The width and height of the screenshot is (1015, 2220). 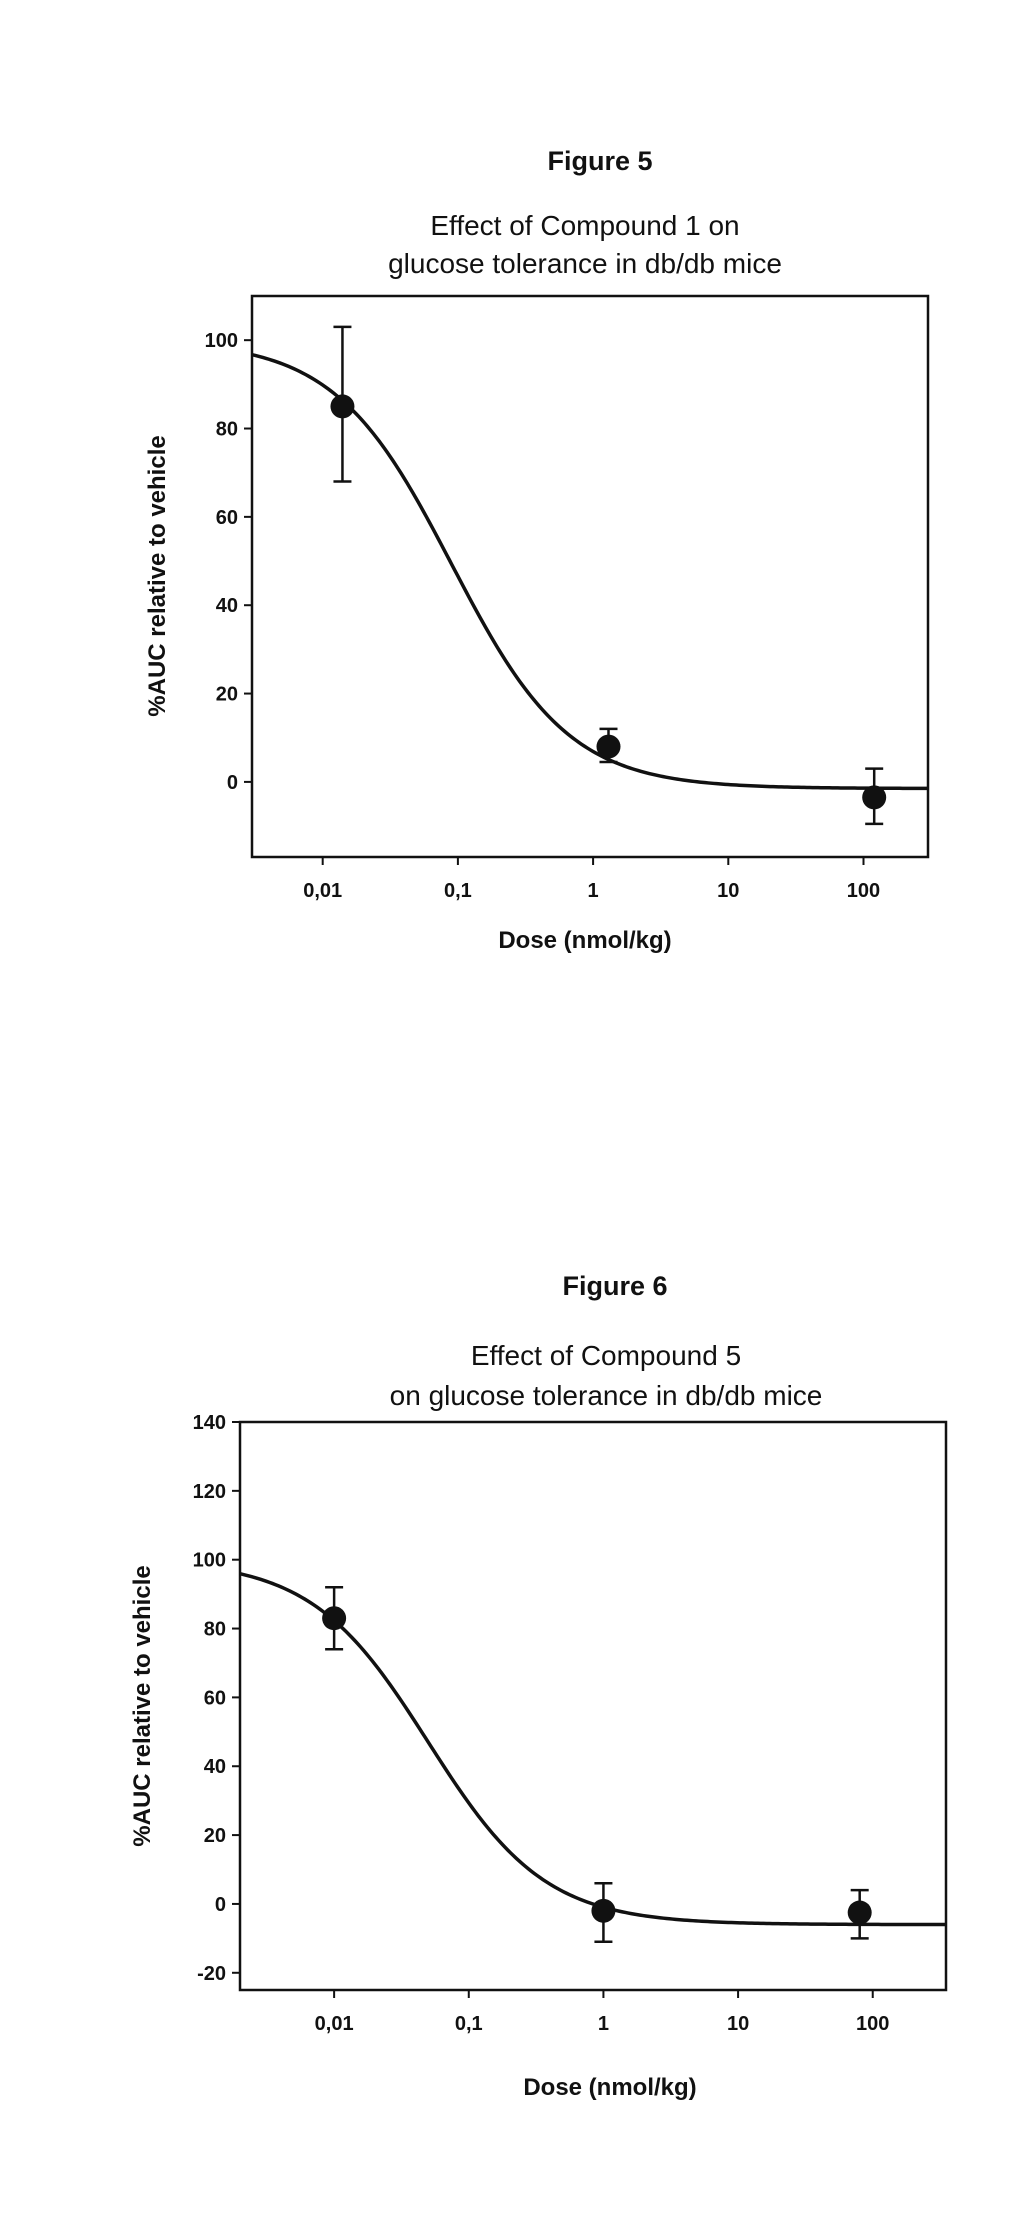 What do you see at coordinates (209, 1492) in the screenshot?
I see `y-tick-label: 120` at bounding box center [209, 1492].